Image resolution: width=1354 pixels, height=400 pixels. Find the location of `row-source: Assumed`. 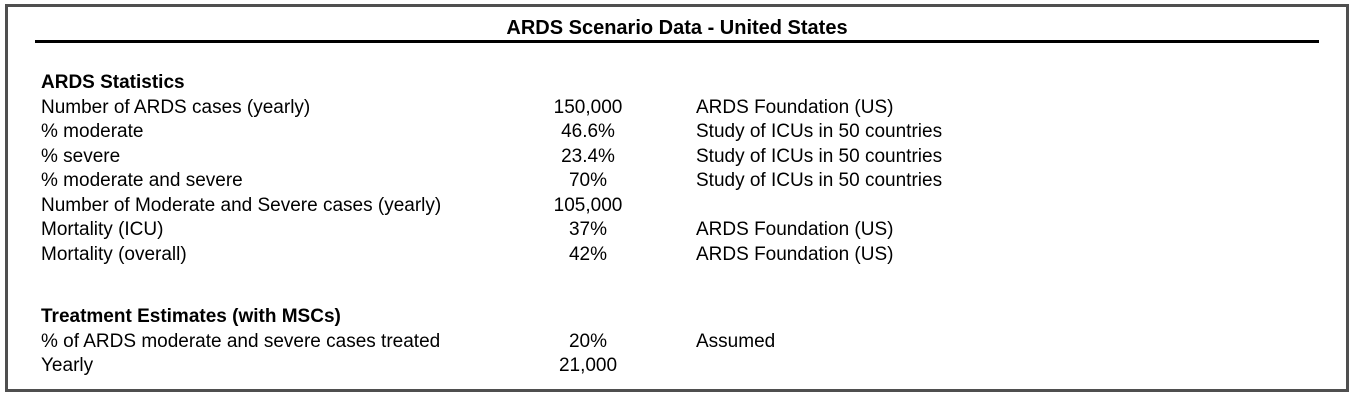

row-source: Assumed is located at coordinates (736, 341).